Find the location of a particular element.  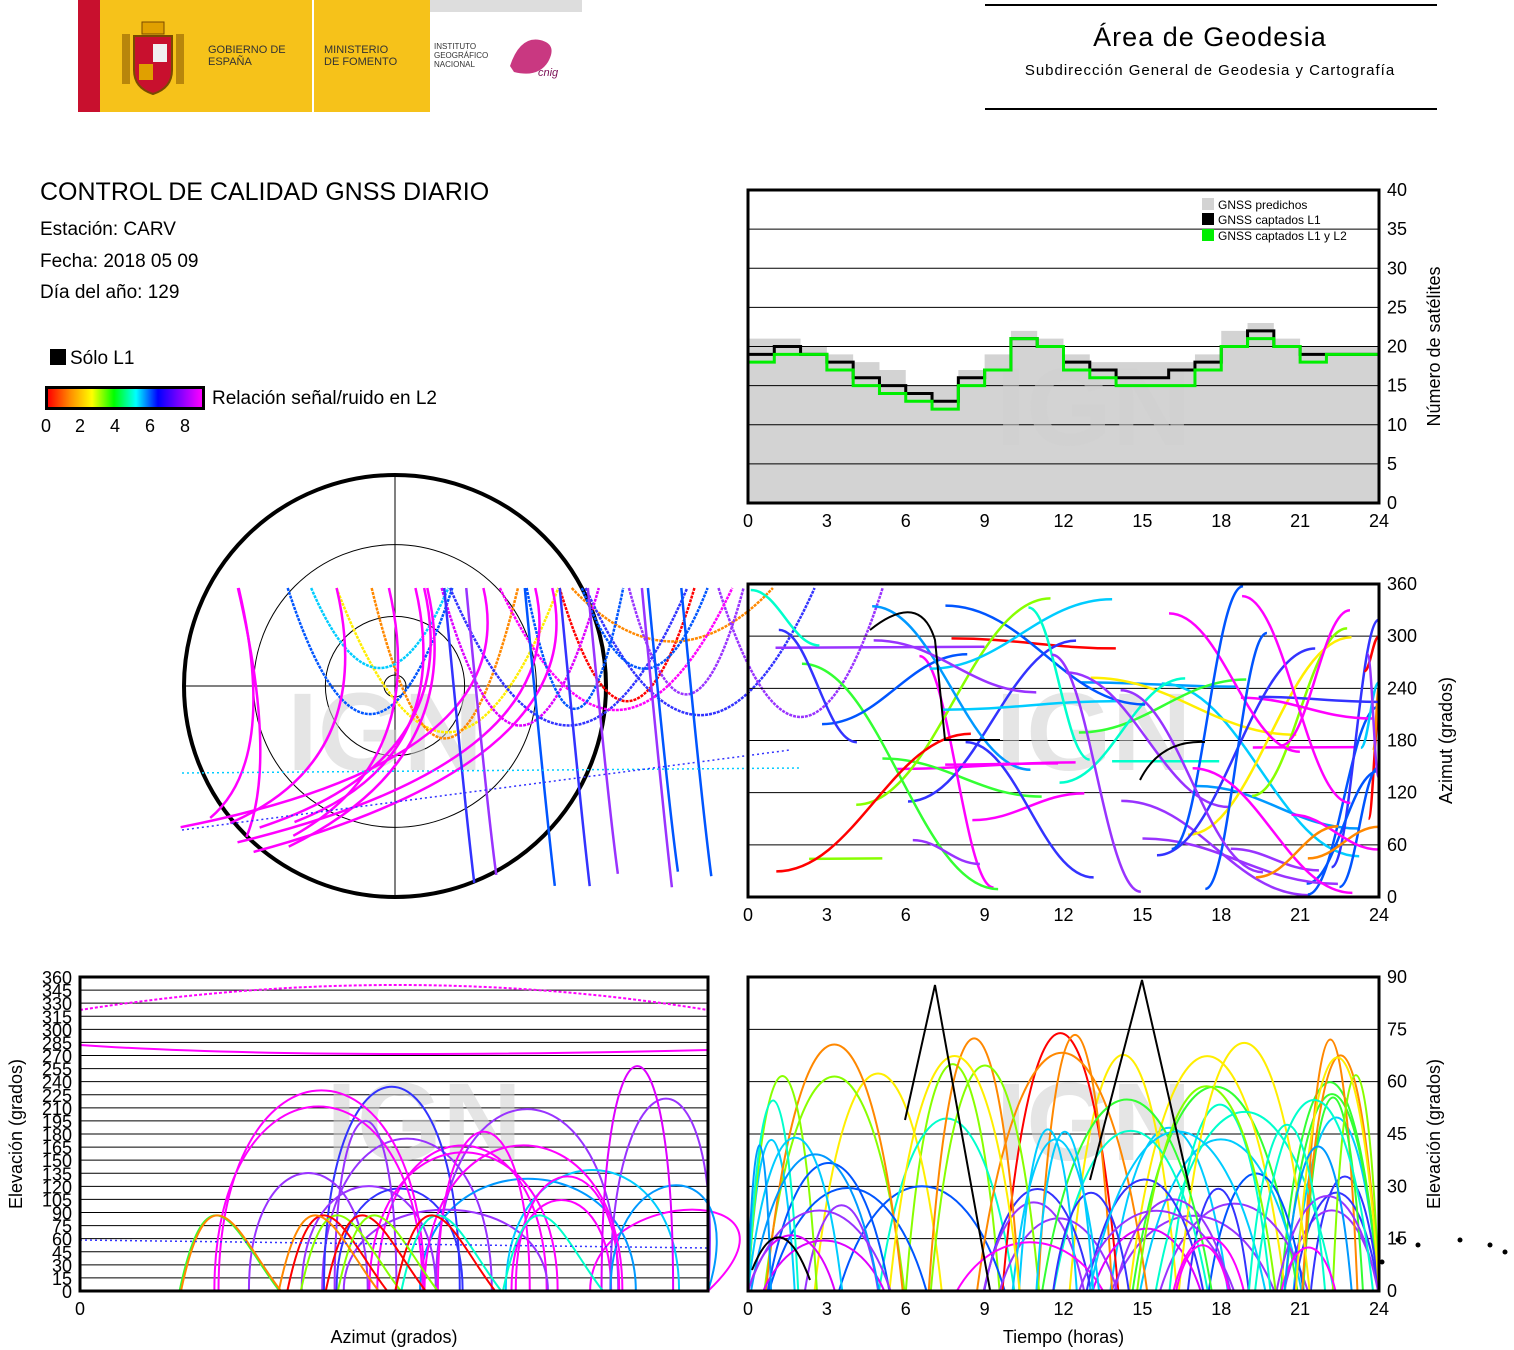

gov-label: GOBIERNO DE ESPAÑA is located at coordinates (247, 56).